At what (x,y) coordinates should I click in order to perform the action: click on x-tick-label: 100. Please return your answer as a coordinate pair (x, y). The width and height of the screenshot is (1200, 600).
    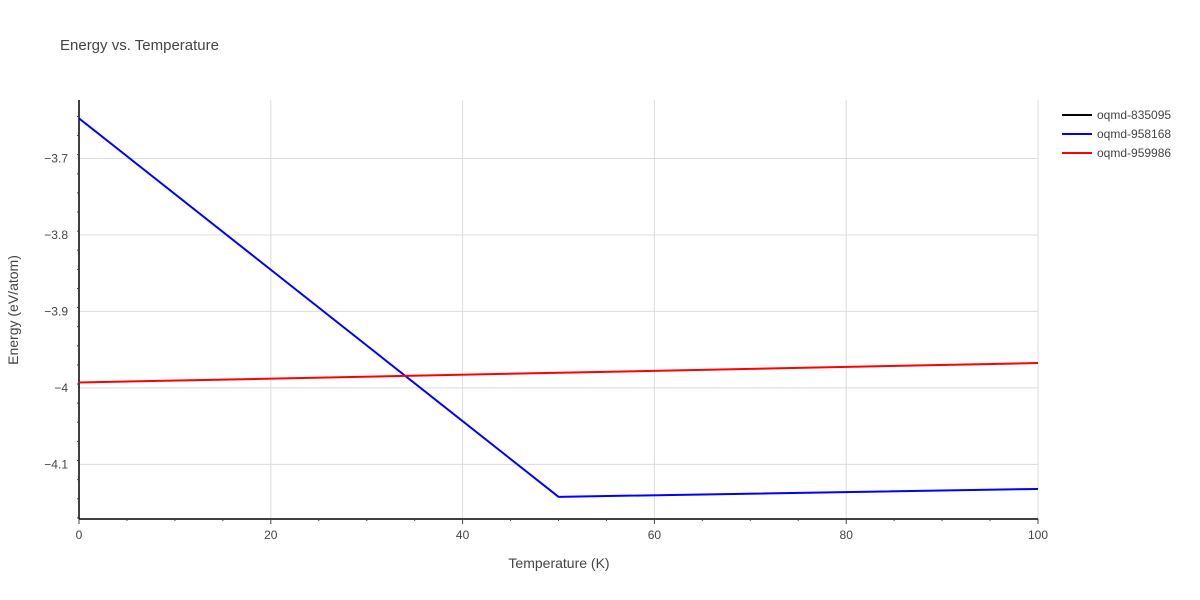
    Looking at the image, I should click on (1038, 535).